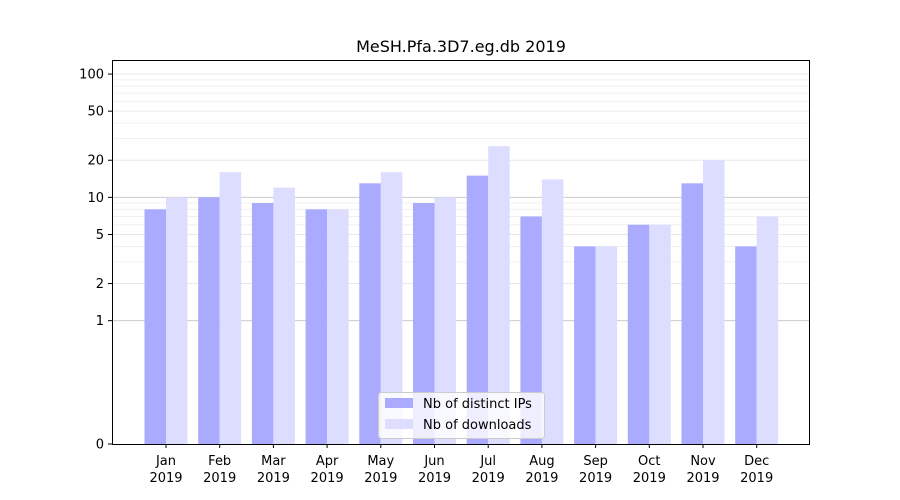 The width and height of the screenshot is (900, 500). What do you see at coordinates (100, 445) in the screenshot?
I see `y-tick-label: 0` at bounding box center [100, 445].